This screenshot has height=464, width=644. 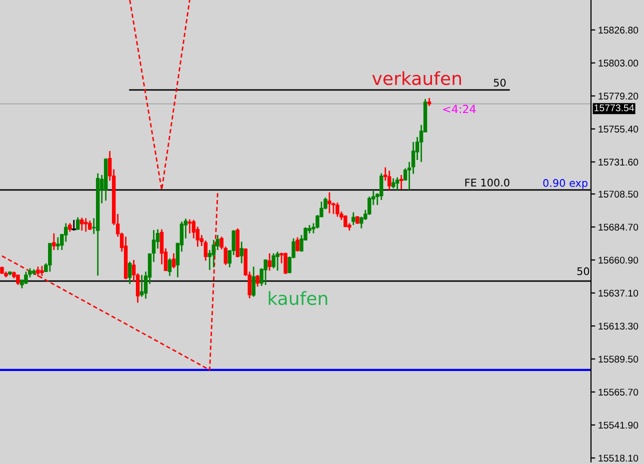 What do you see at coordinates (459, 109) in the screenshot?
I see `annotation: <4:24` at bounding box center [459, 109].